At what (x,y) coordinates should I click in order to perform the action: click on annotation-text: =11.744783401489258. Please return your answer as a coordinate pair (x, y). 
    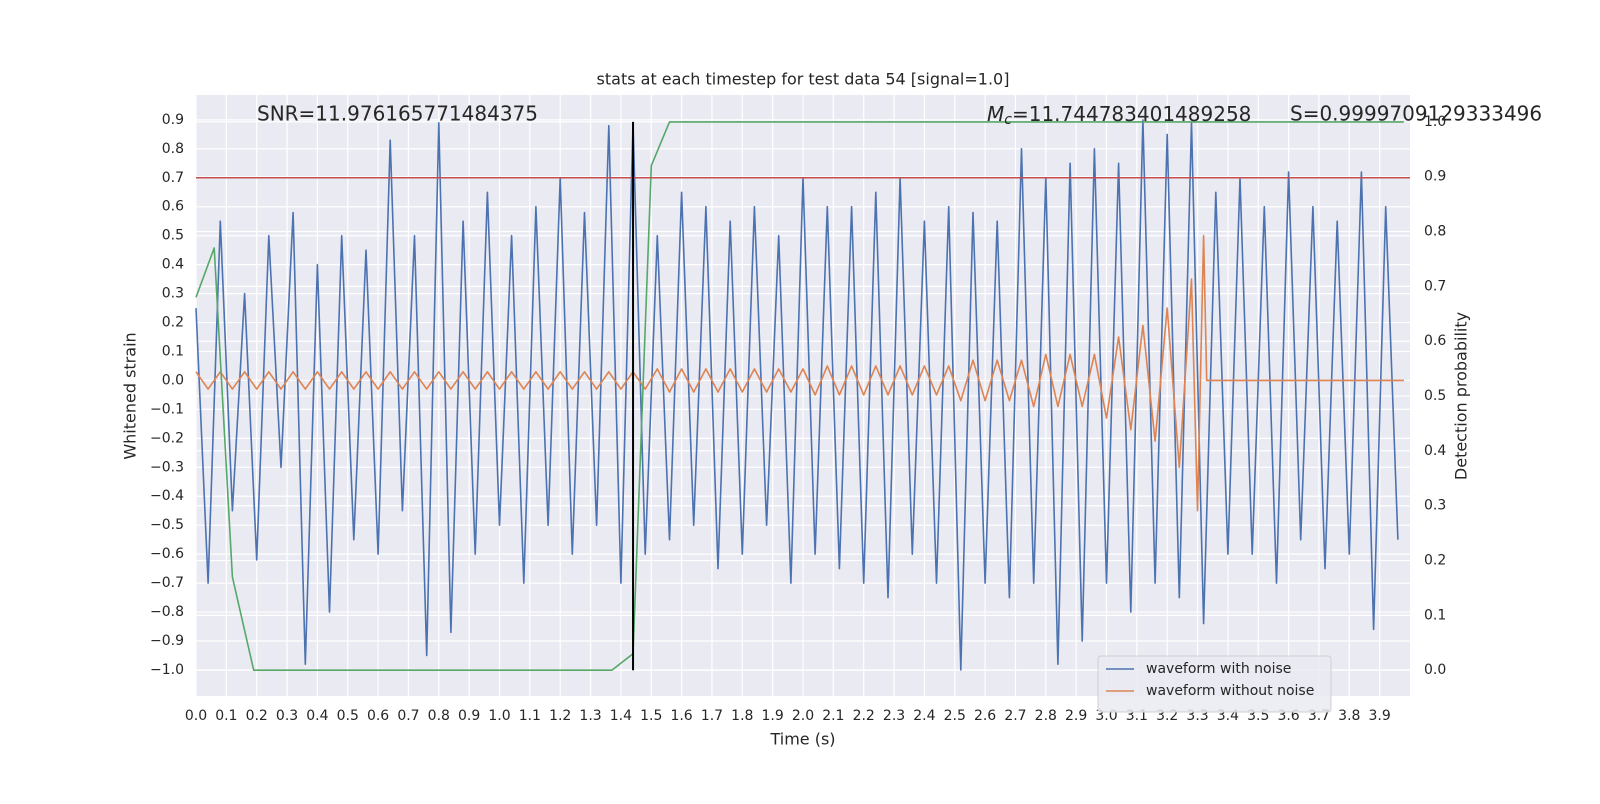
    Looking at the image, I should click on (1131, 114).